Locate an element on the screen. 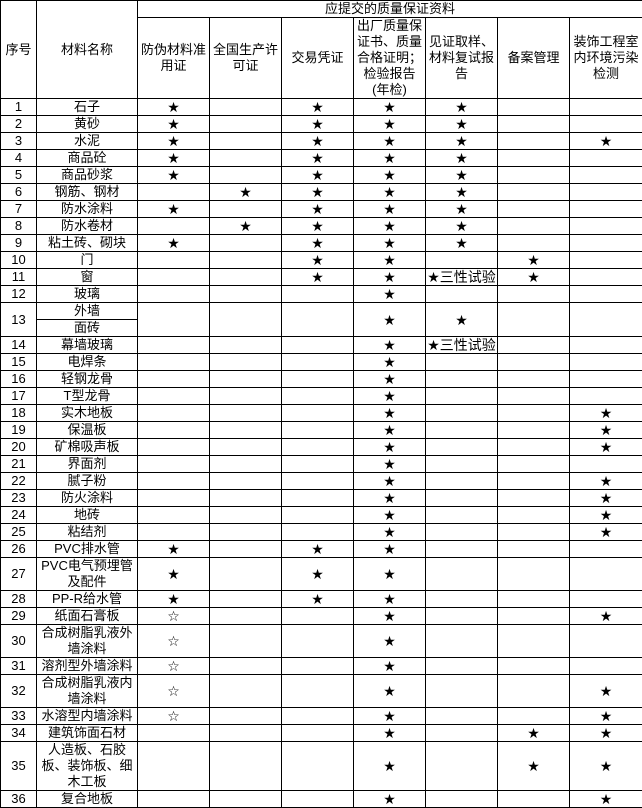 The height and width of the screenshot is (808, 642). material-name: PVC电气预埋管及配件 is located at coordinates (87, 574).